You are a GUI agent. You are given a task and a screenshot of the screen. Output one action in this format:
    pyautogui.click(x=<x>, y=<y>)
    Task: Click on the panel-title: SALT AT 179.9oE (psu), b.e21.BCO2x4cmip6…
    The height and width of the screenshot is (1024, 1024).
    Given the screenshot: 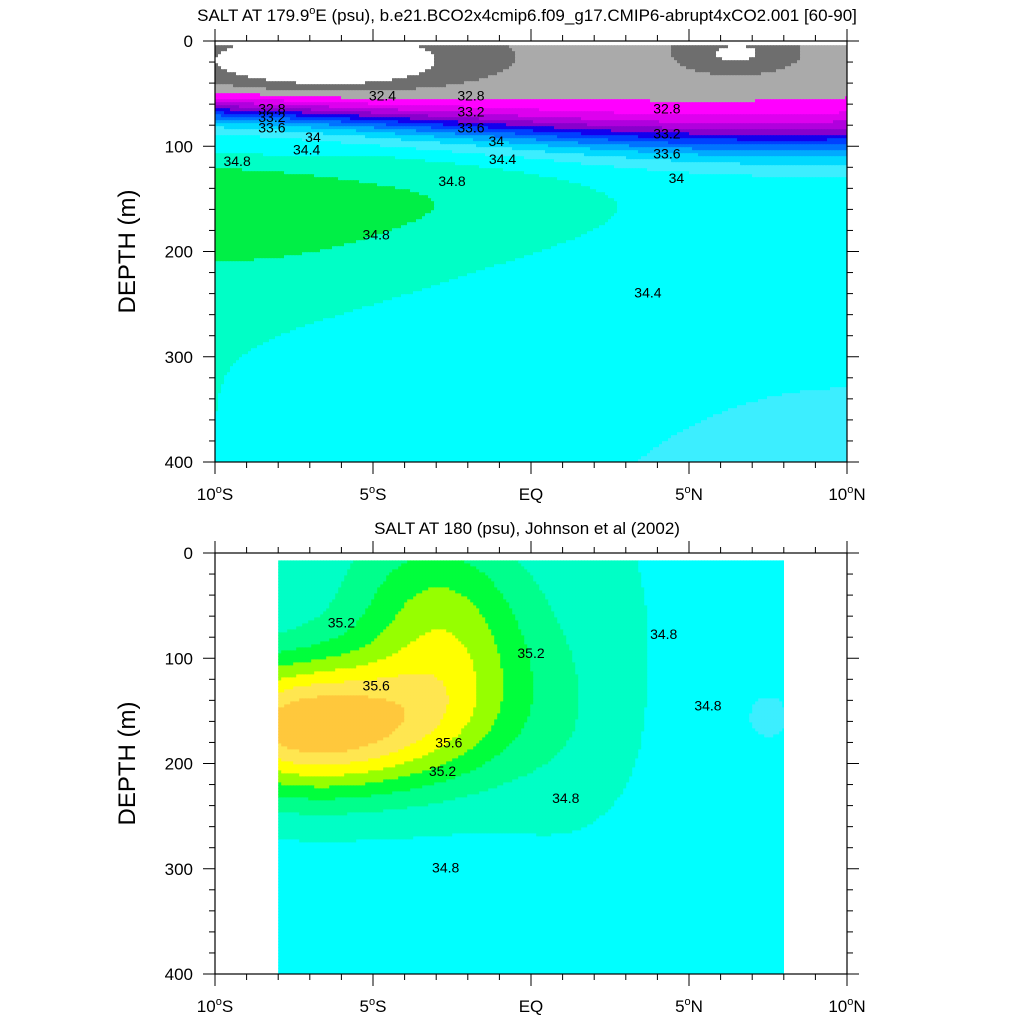 What is the action you would take?
    pyautogui.click(x=527, y=15)
    